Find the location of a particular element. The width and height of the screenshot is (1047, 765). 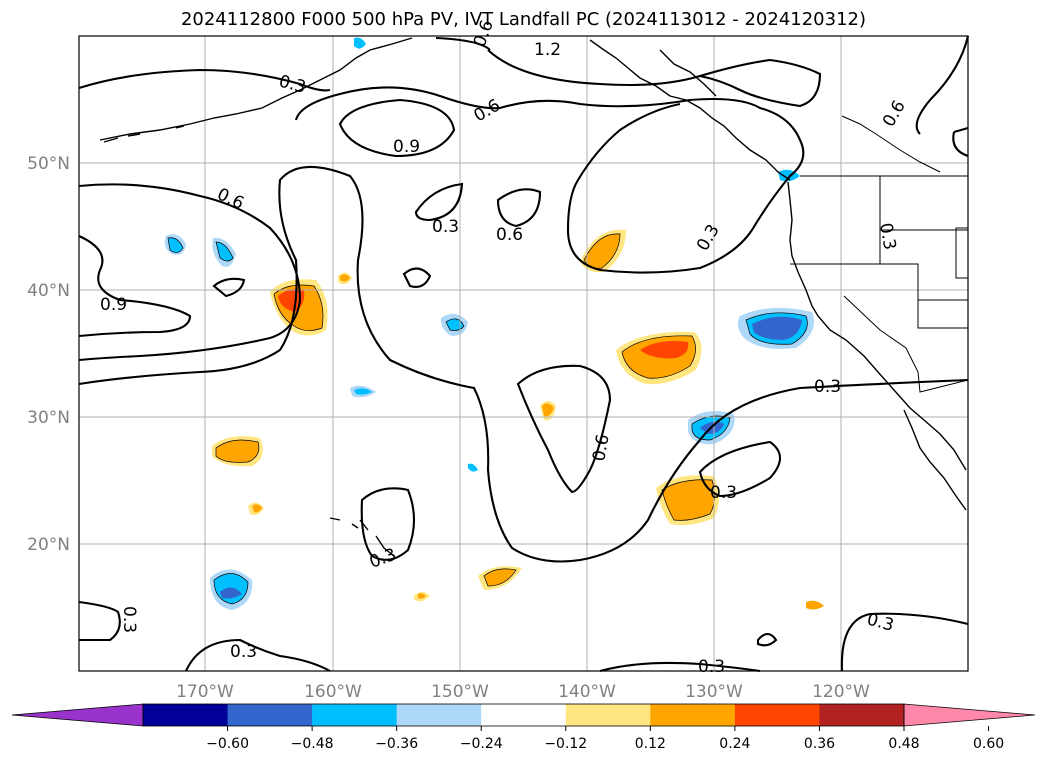

colorbar-tick-label: 0.12 is located at coordinates (650, 744).